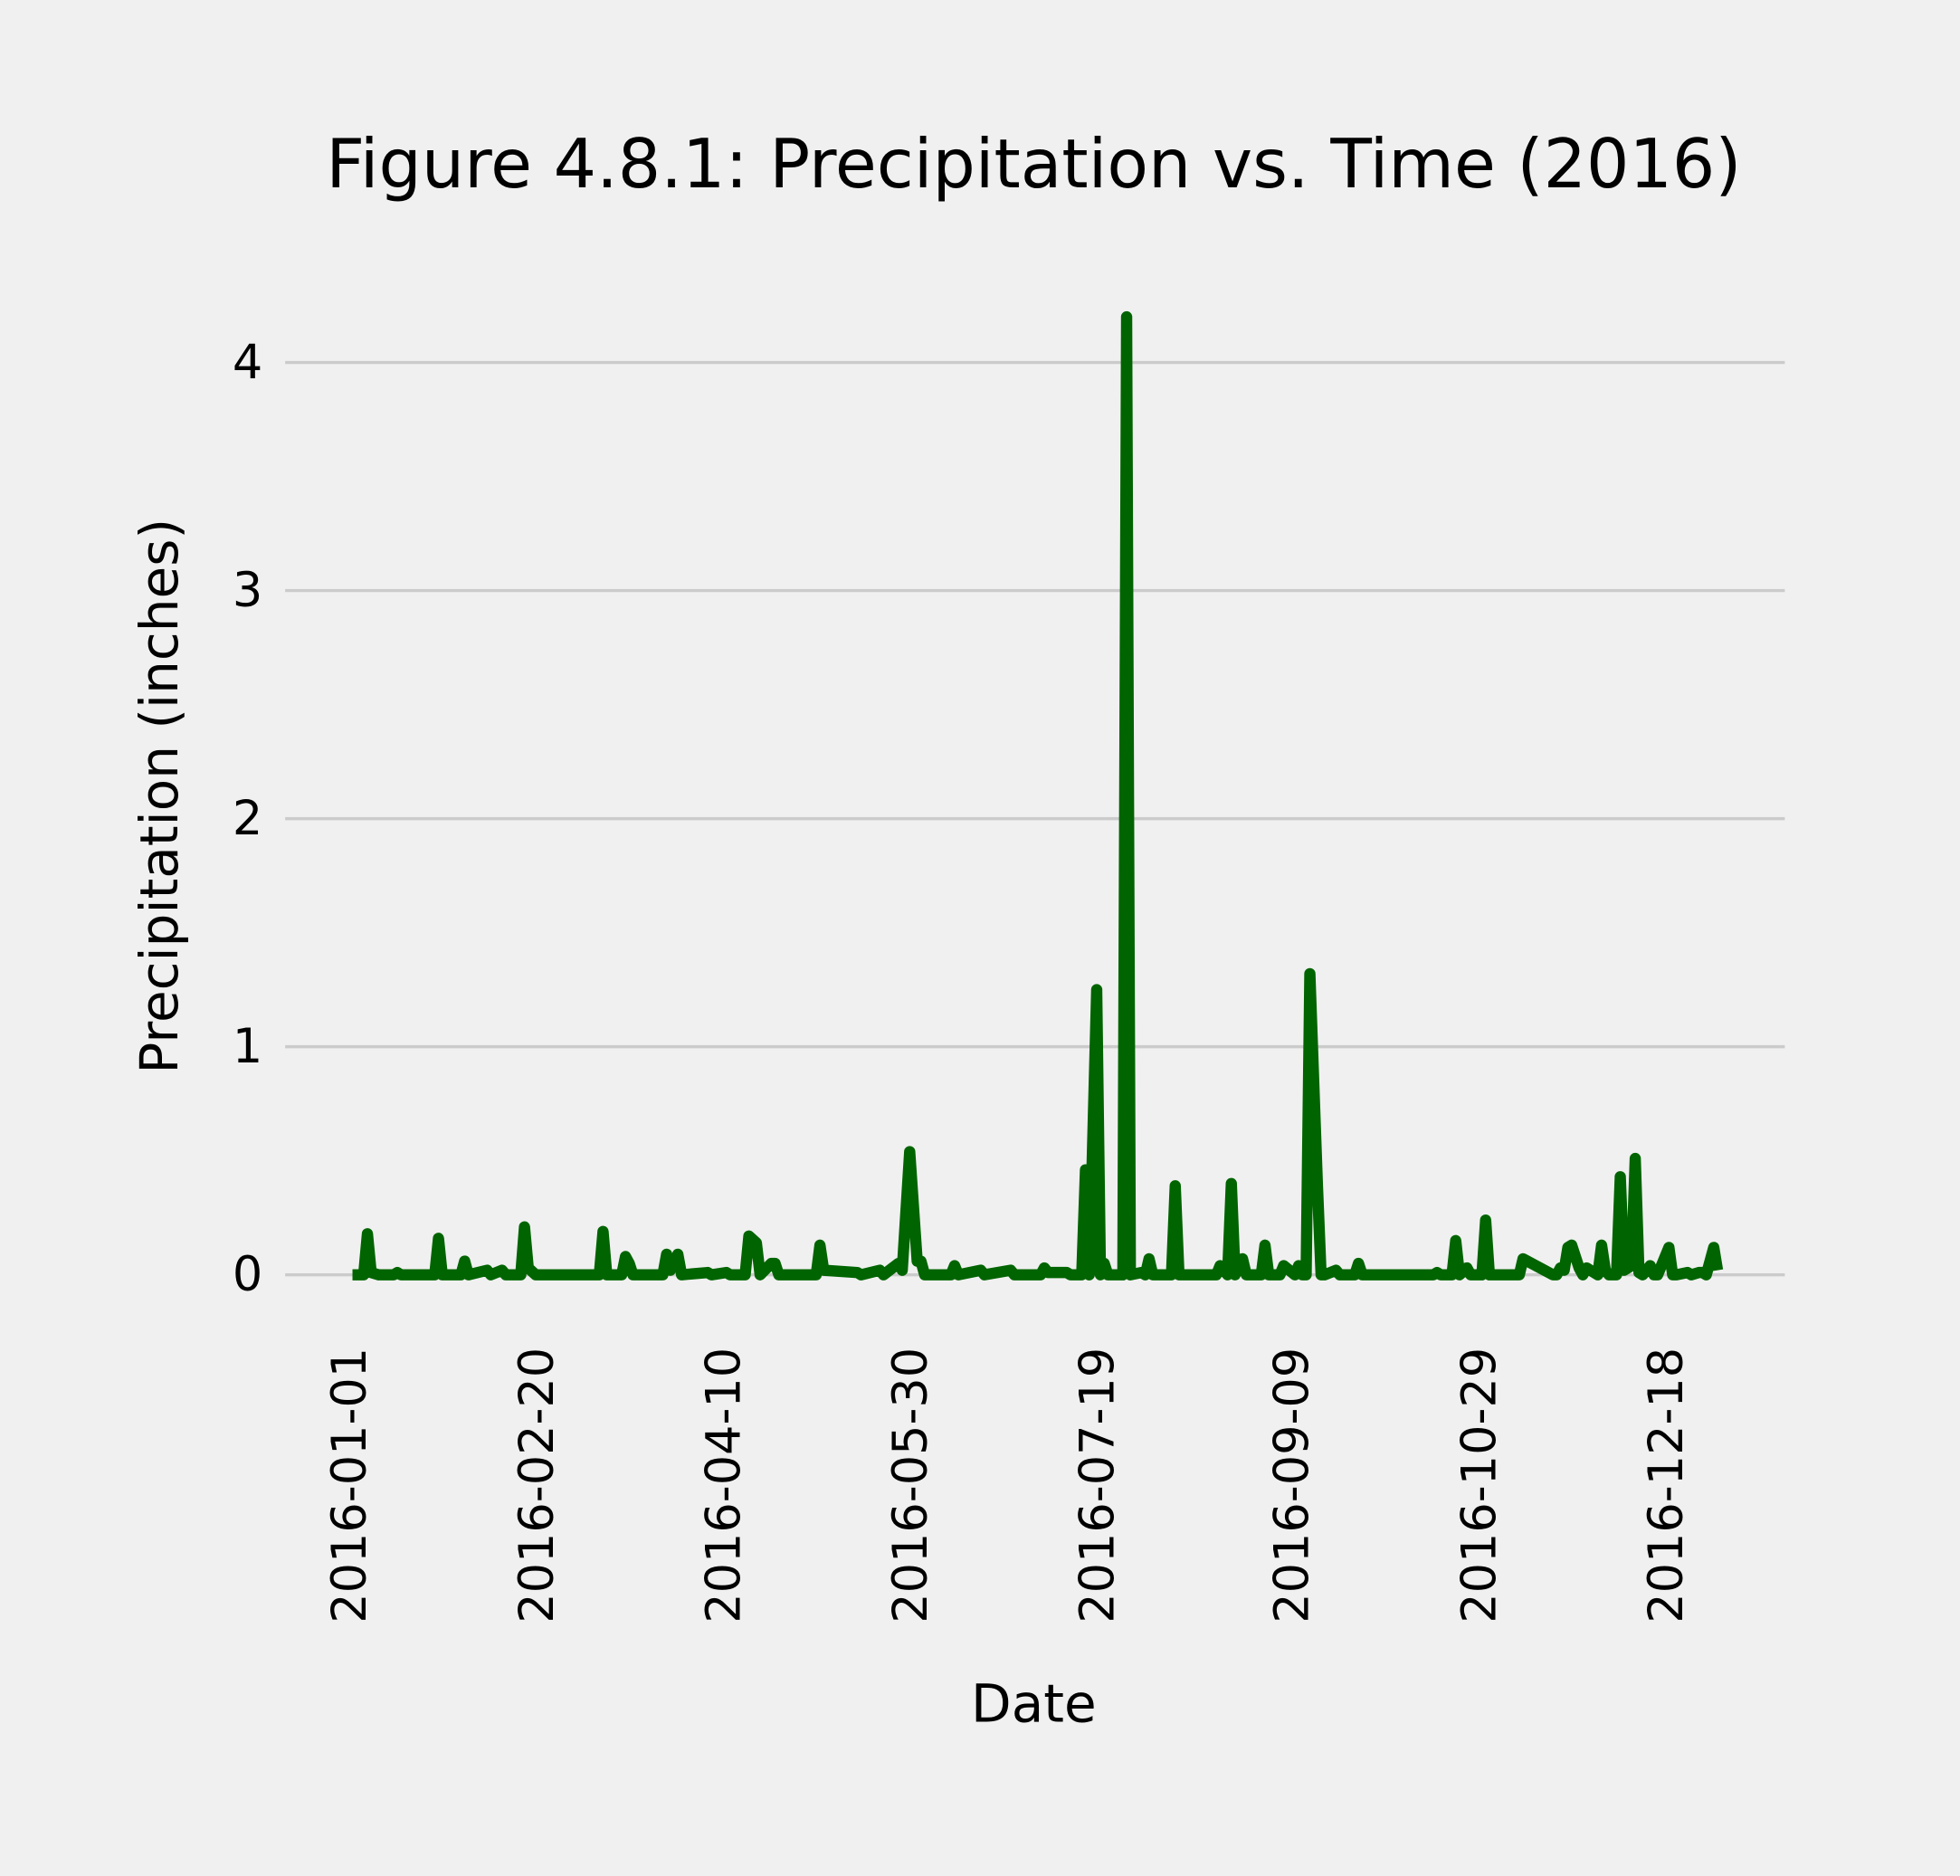  What do you see at coordinates (248, 590) in the screenshot?
I see `y-tick-label: 3` at bounding box center [248, 590].